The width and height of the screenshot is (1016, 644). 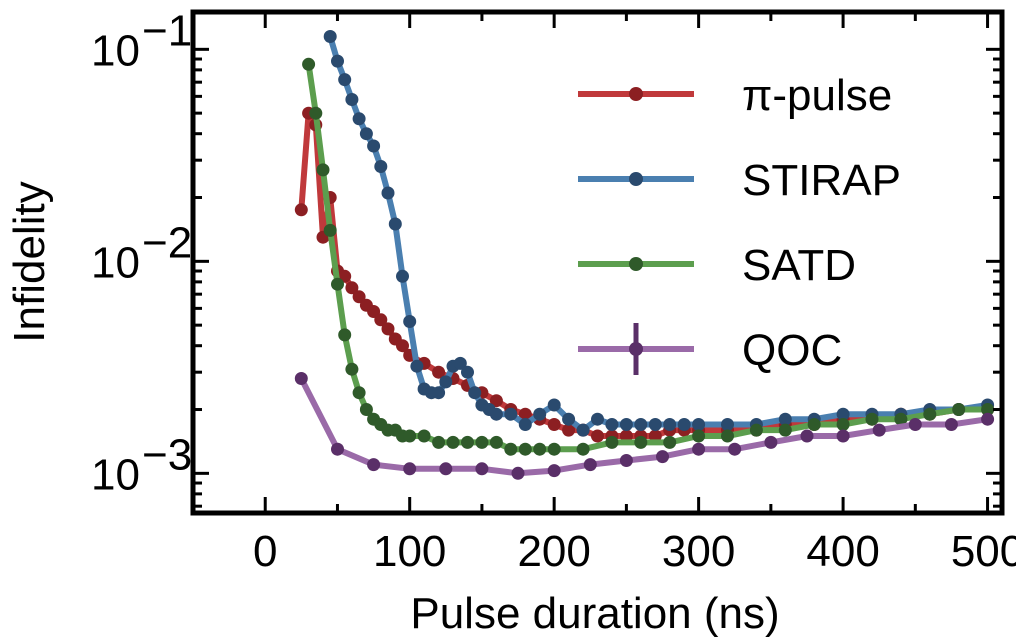 I want to click on legend-label-2: SATD, so click(x=799, y=265).